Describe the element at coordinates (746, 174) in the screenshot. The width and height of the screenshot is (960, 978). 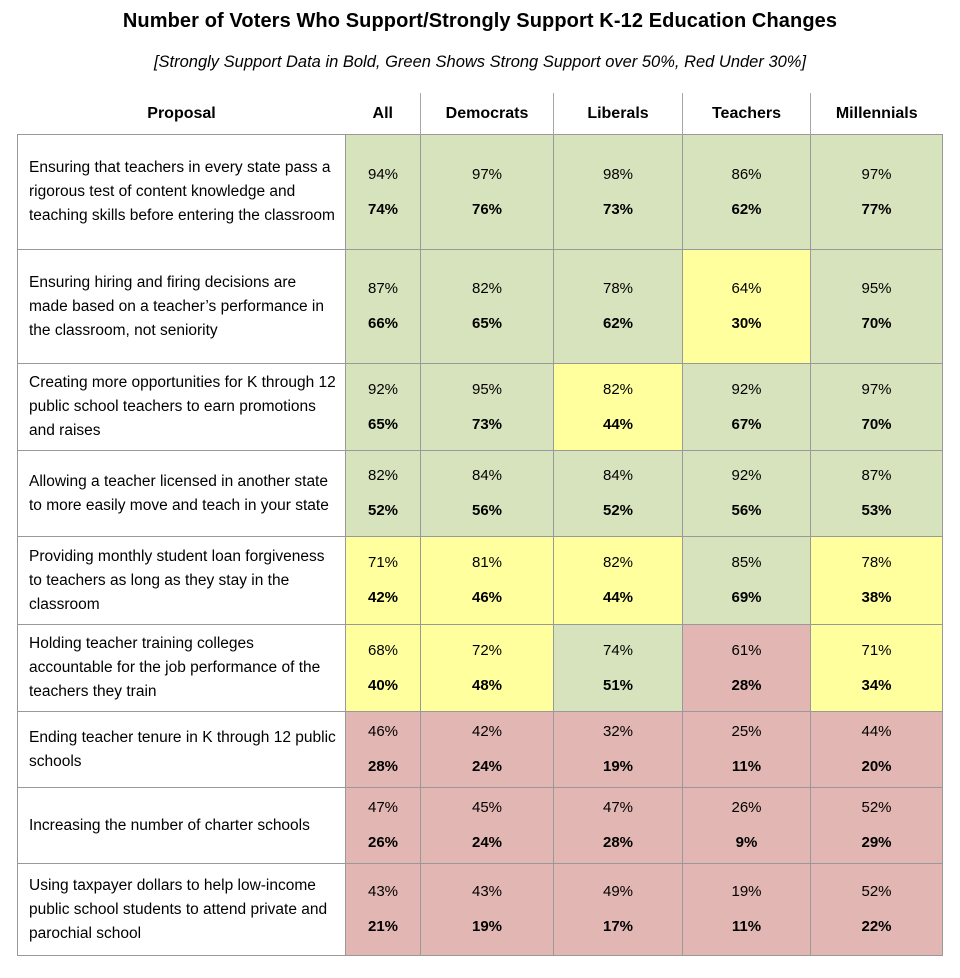
I see `support-value: 86%` at that location.